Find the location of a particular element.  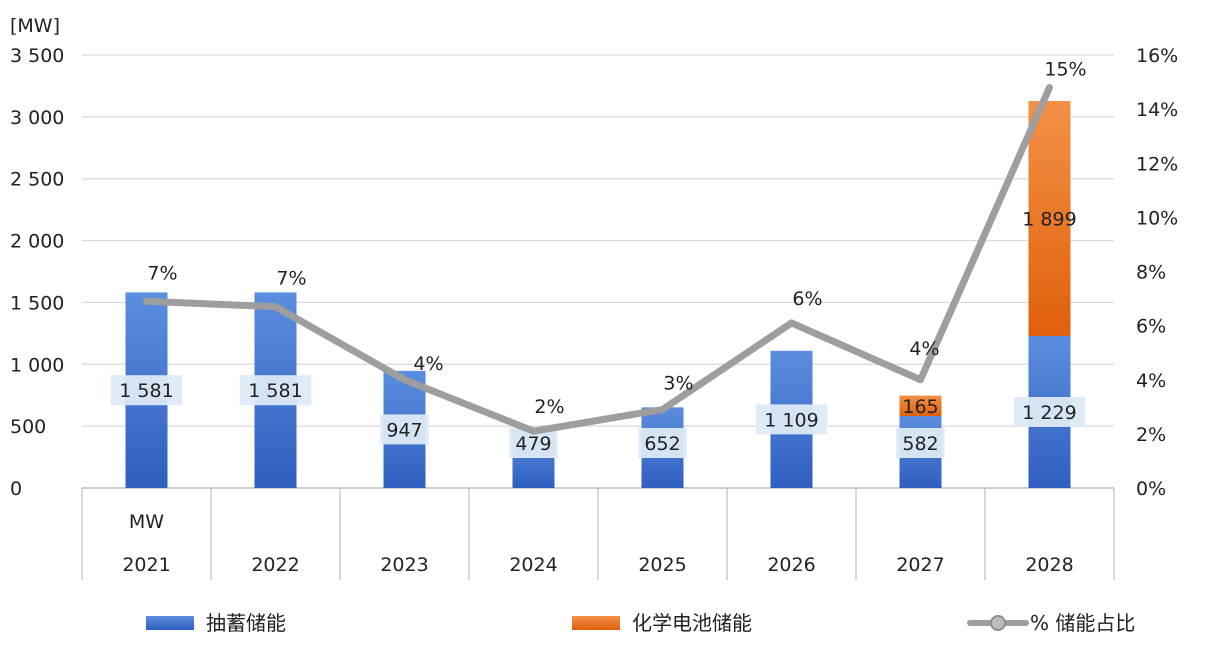

category-label: 2025 is located at coordinates (662, 565).